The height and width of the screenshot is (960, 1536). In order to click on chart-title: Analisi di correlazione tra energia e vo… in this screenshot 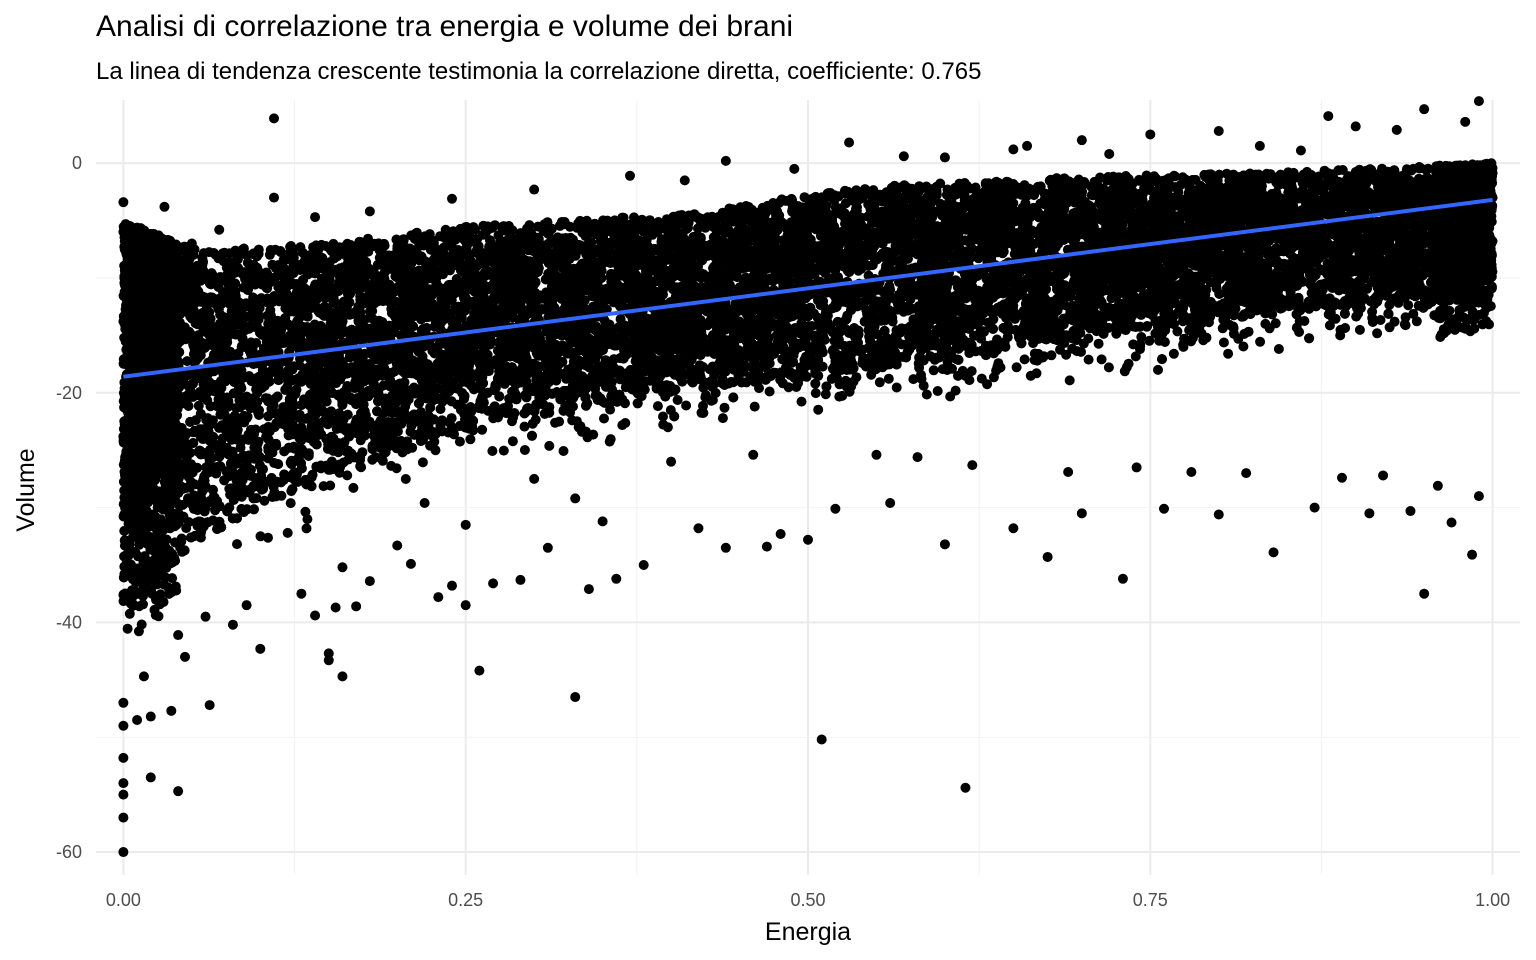, I will do `click(445, 26)`.